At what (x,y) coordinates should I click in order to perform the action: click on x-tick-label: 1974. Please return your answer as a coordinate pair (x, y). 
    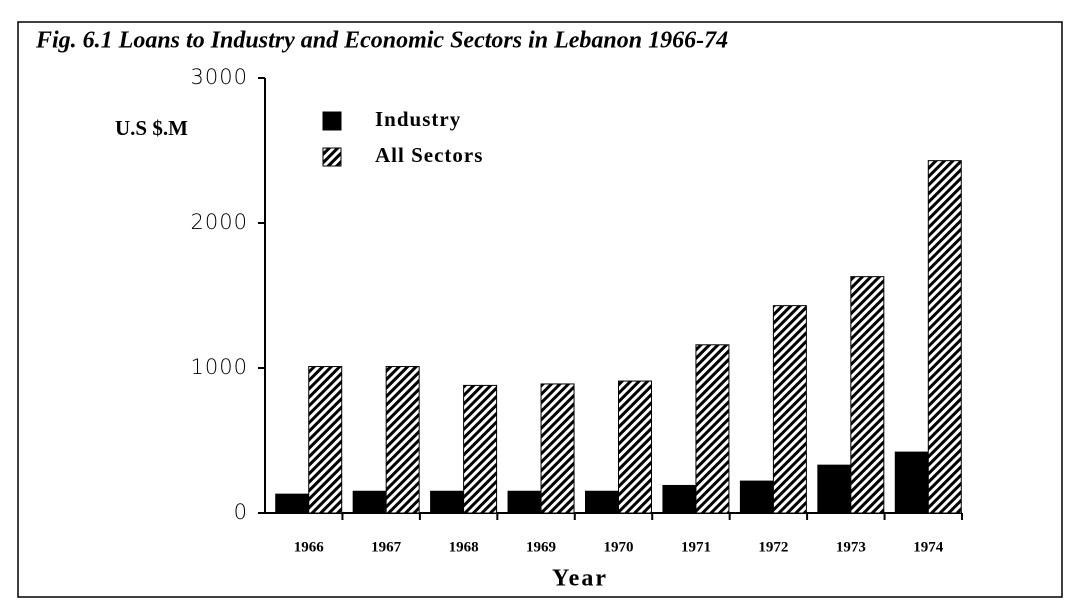
    Looking at the image, I should click on (928, 547).